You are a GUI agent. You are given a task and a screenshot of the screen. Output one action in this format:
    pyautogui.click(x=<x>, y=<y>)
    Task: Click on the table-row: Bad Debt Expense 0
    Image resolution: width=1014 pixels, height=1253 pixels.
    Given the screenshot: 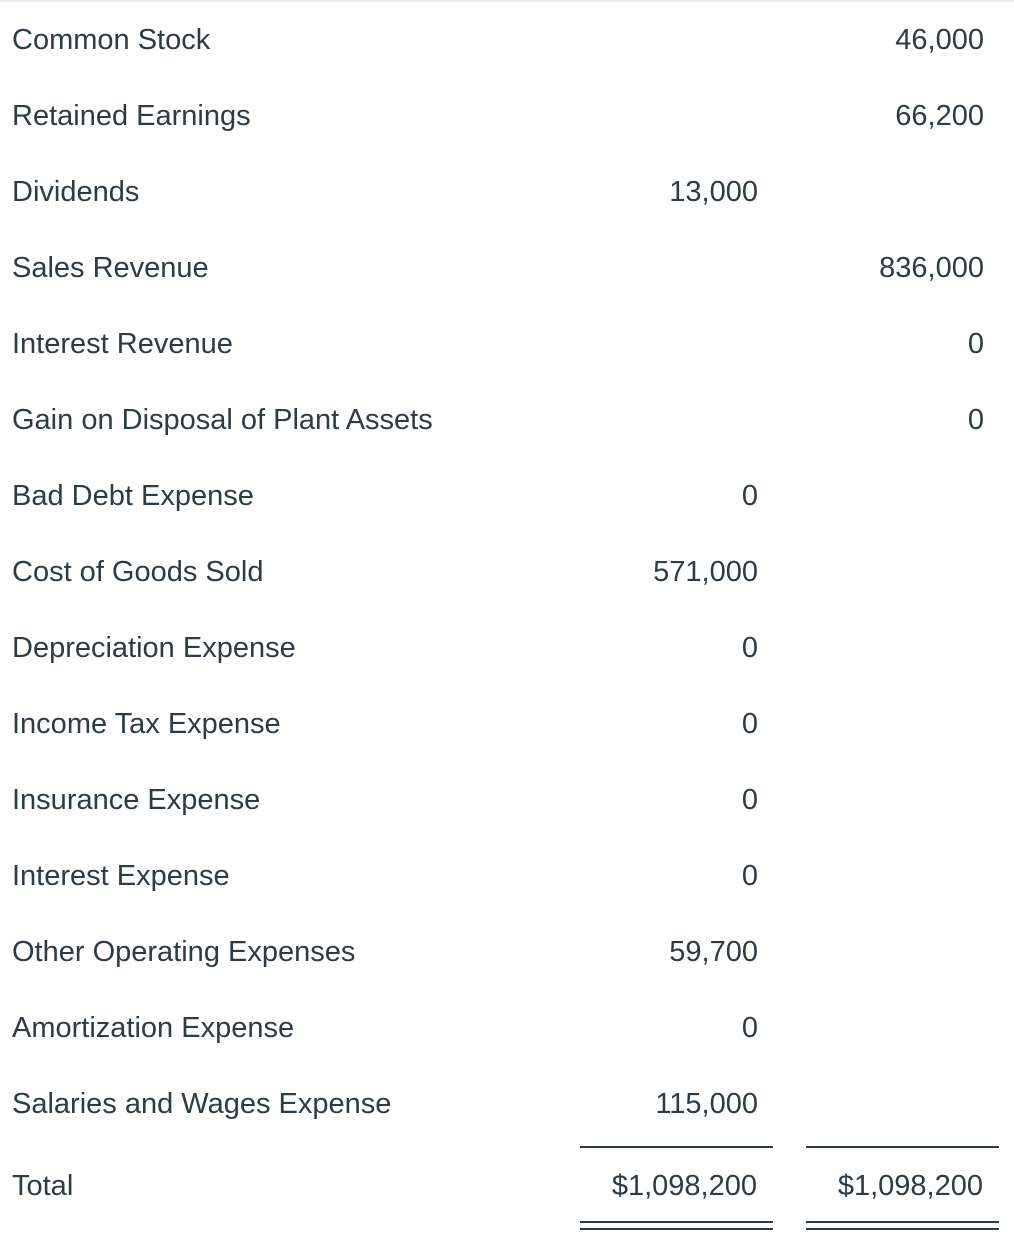 What is the action you would take?
    pyautogui.click(x=507, y=500)
    